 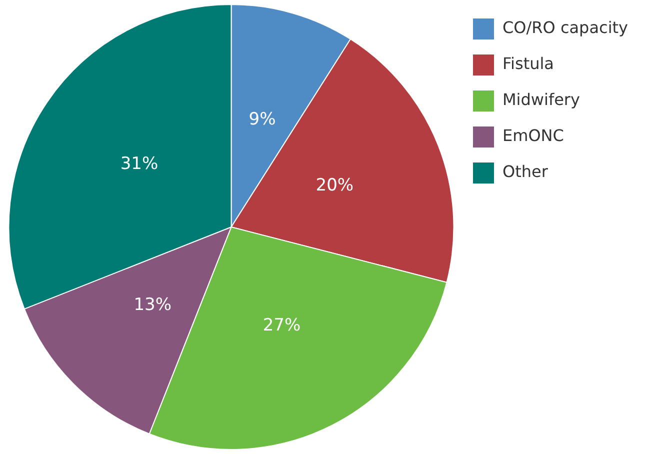 I want to click on data-label: 9%, so click(x=262, y=120).